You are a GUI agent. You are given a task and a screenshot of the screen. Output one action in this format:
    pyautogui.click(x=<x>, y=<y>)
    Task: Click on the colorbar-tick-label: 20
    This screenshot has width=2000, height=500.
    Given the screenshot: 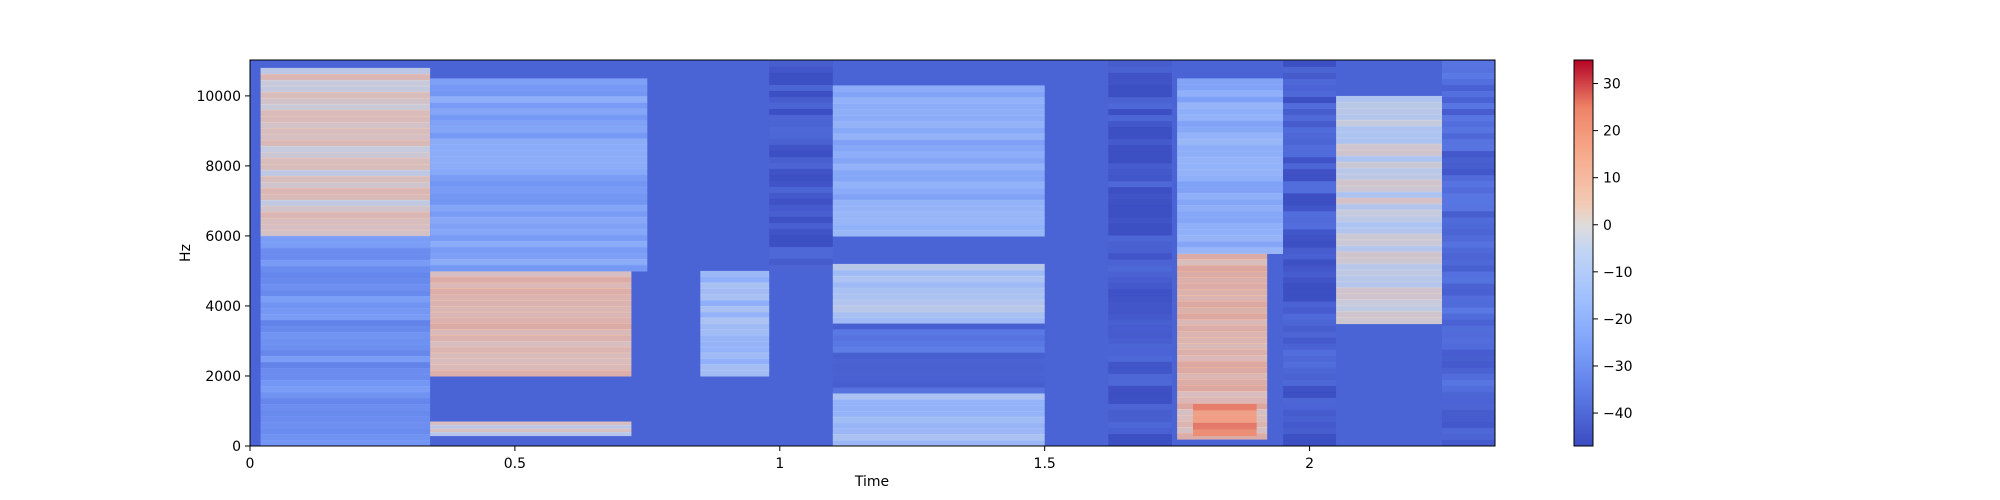 What is the action you would take?
    pyautogui.click(x=1612, y=132)
    